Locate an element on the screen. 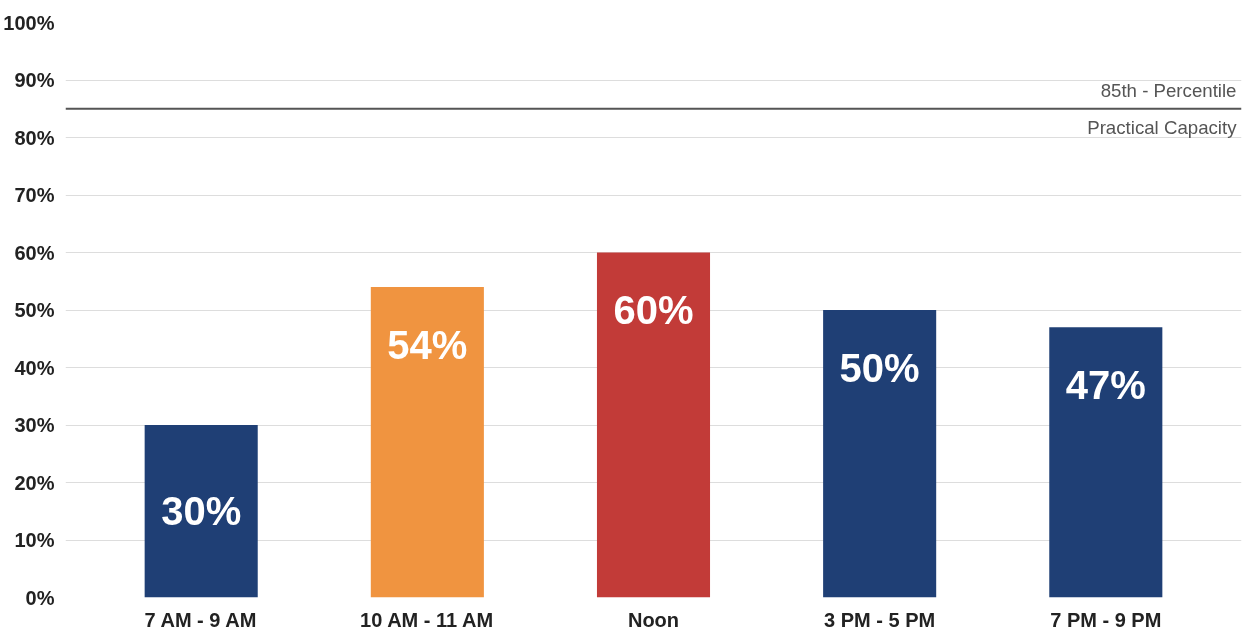  ref-line-label: 85th - Percentile Practical Capacity is located at coordinates (1162, 108).